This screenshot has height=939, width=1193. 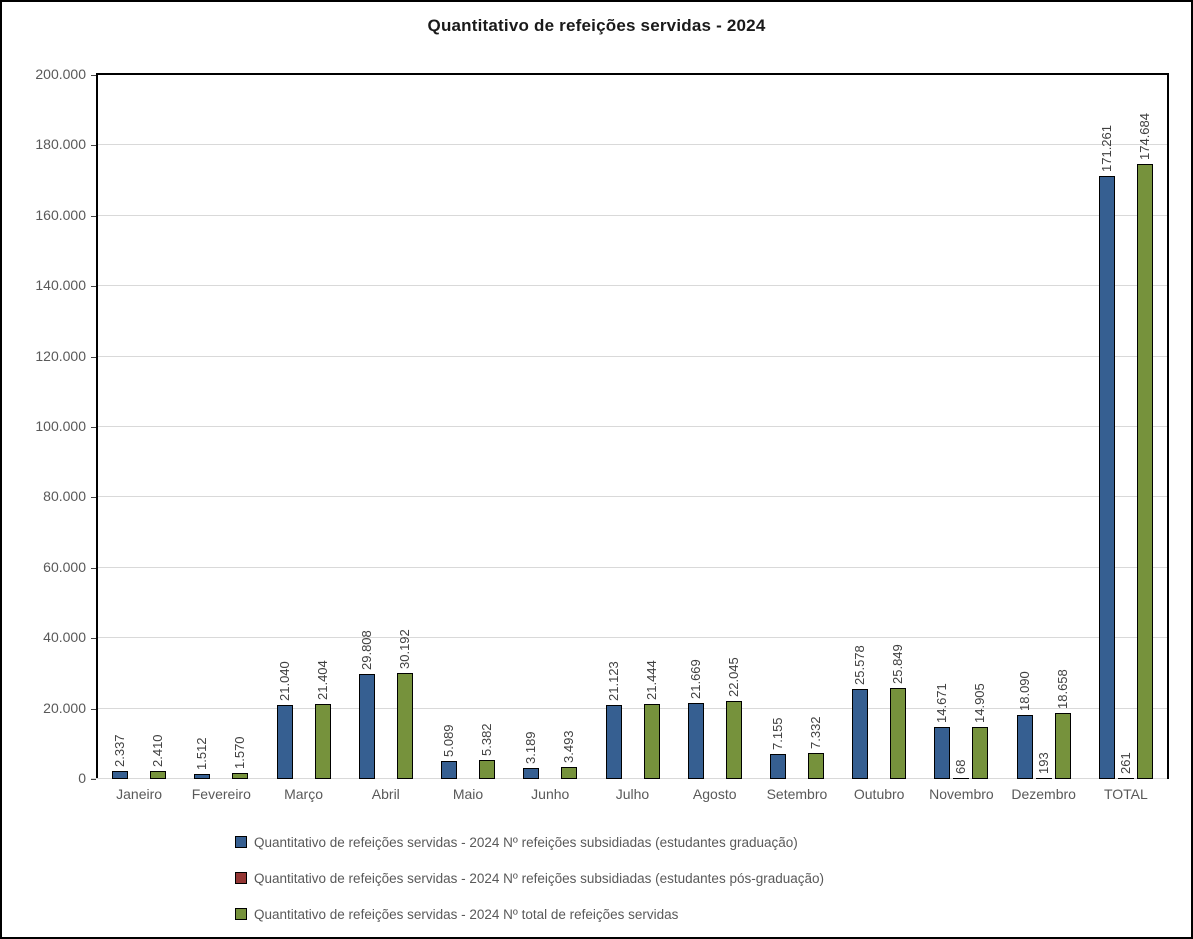 I want to click on x-axis-label: Agosto, so click(x=714, y=794).